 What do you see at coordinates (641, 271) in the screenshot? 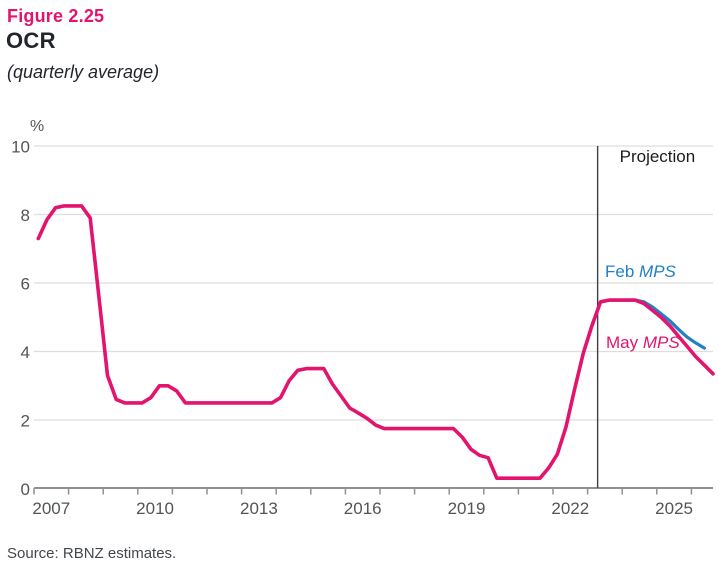
I see `feb-mps-label: Feb MPS` at bounding box center [641, 271].